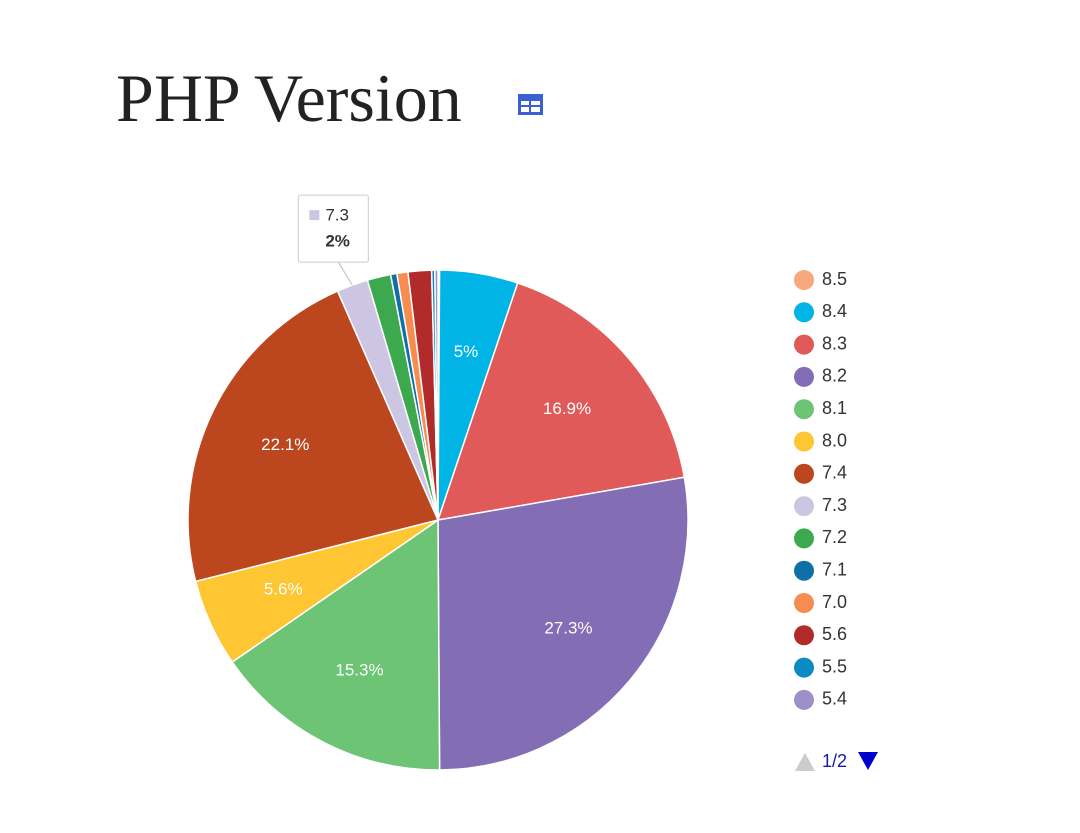  I want to click on legend-label: 7.4, so click(834, 473).